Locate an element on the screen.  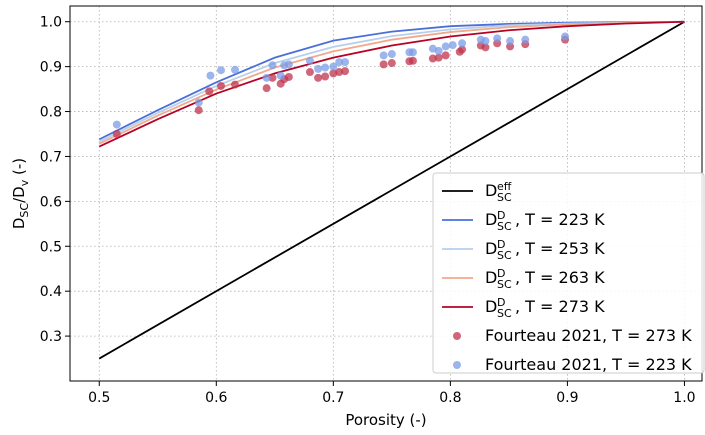
legend-label-main: Fourteau 2021, T = 223 K is located at coordinates (588, 364).